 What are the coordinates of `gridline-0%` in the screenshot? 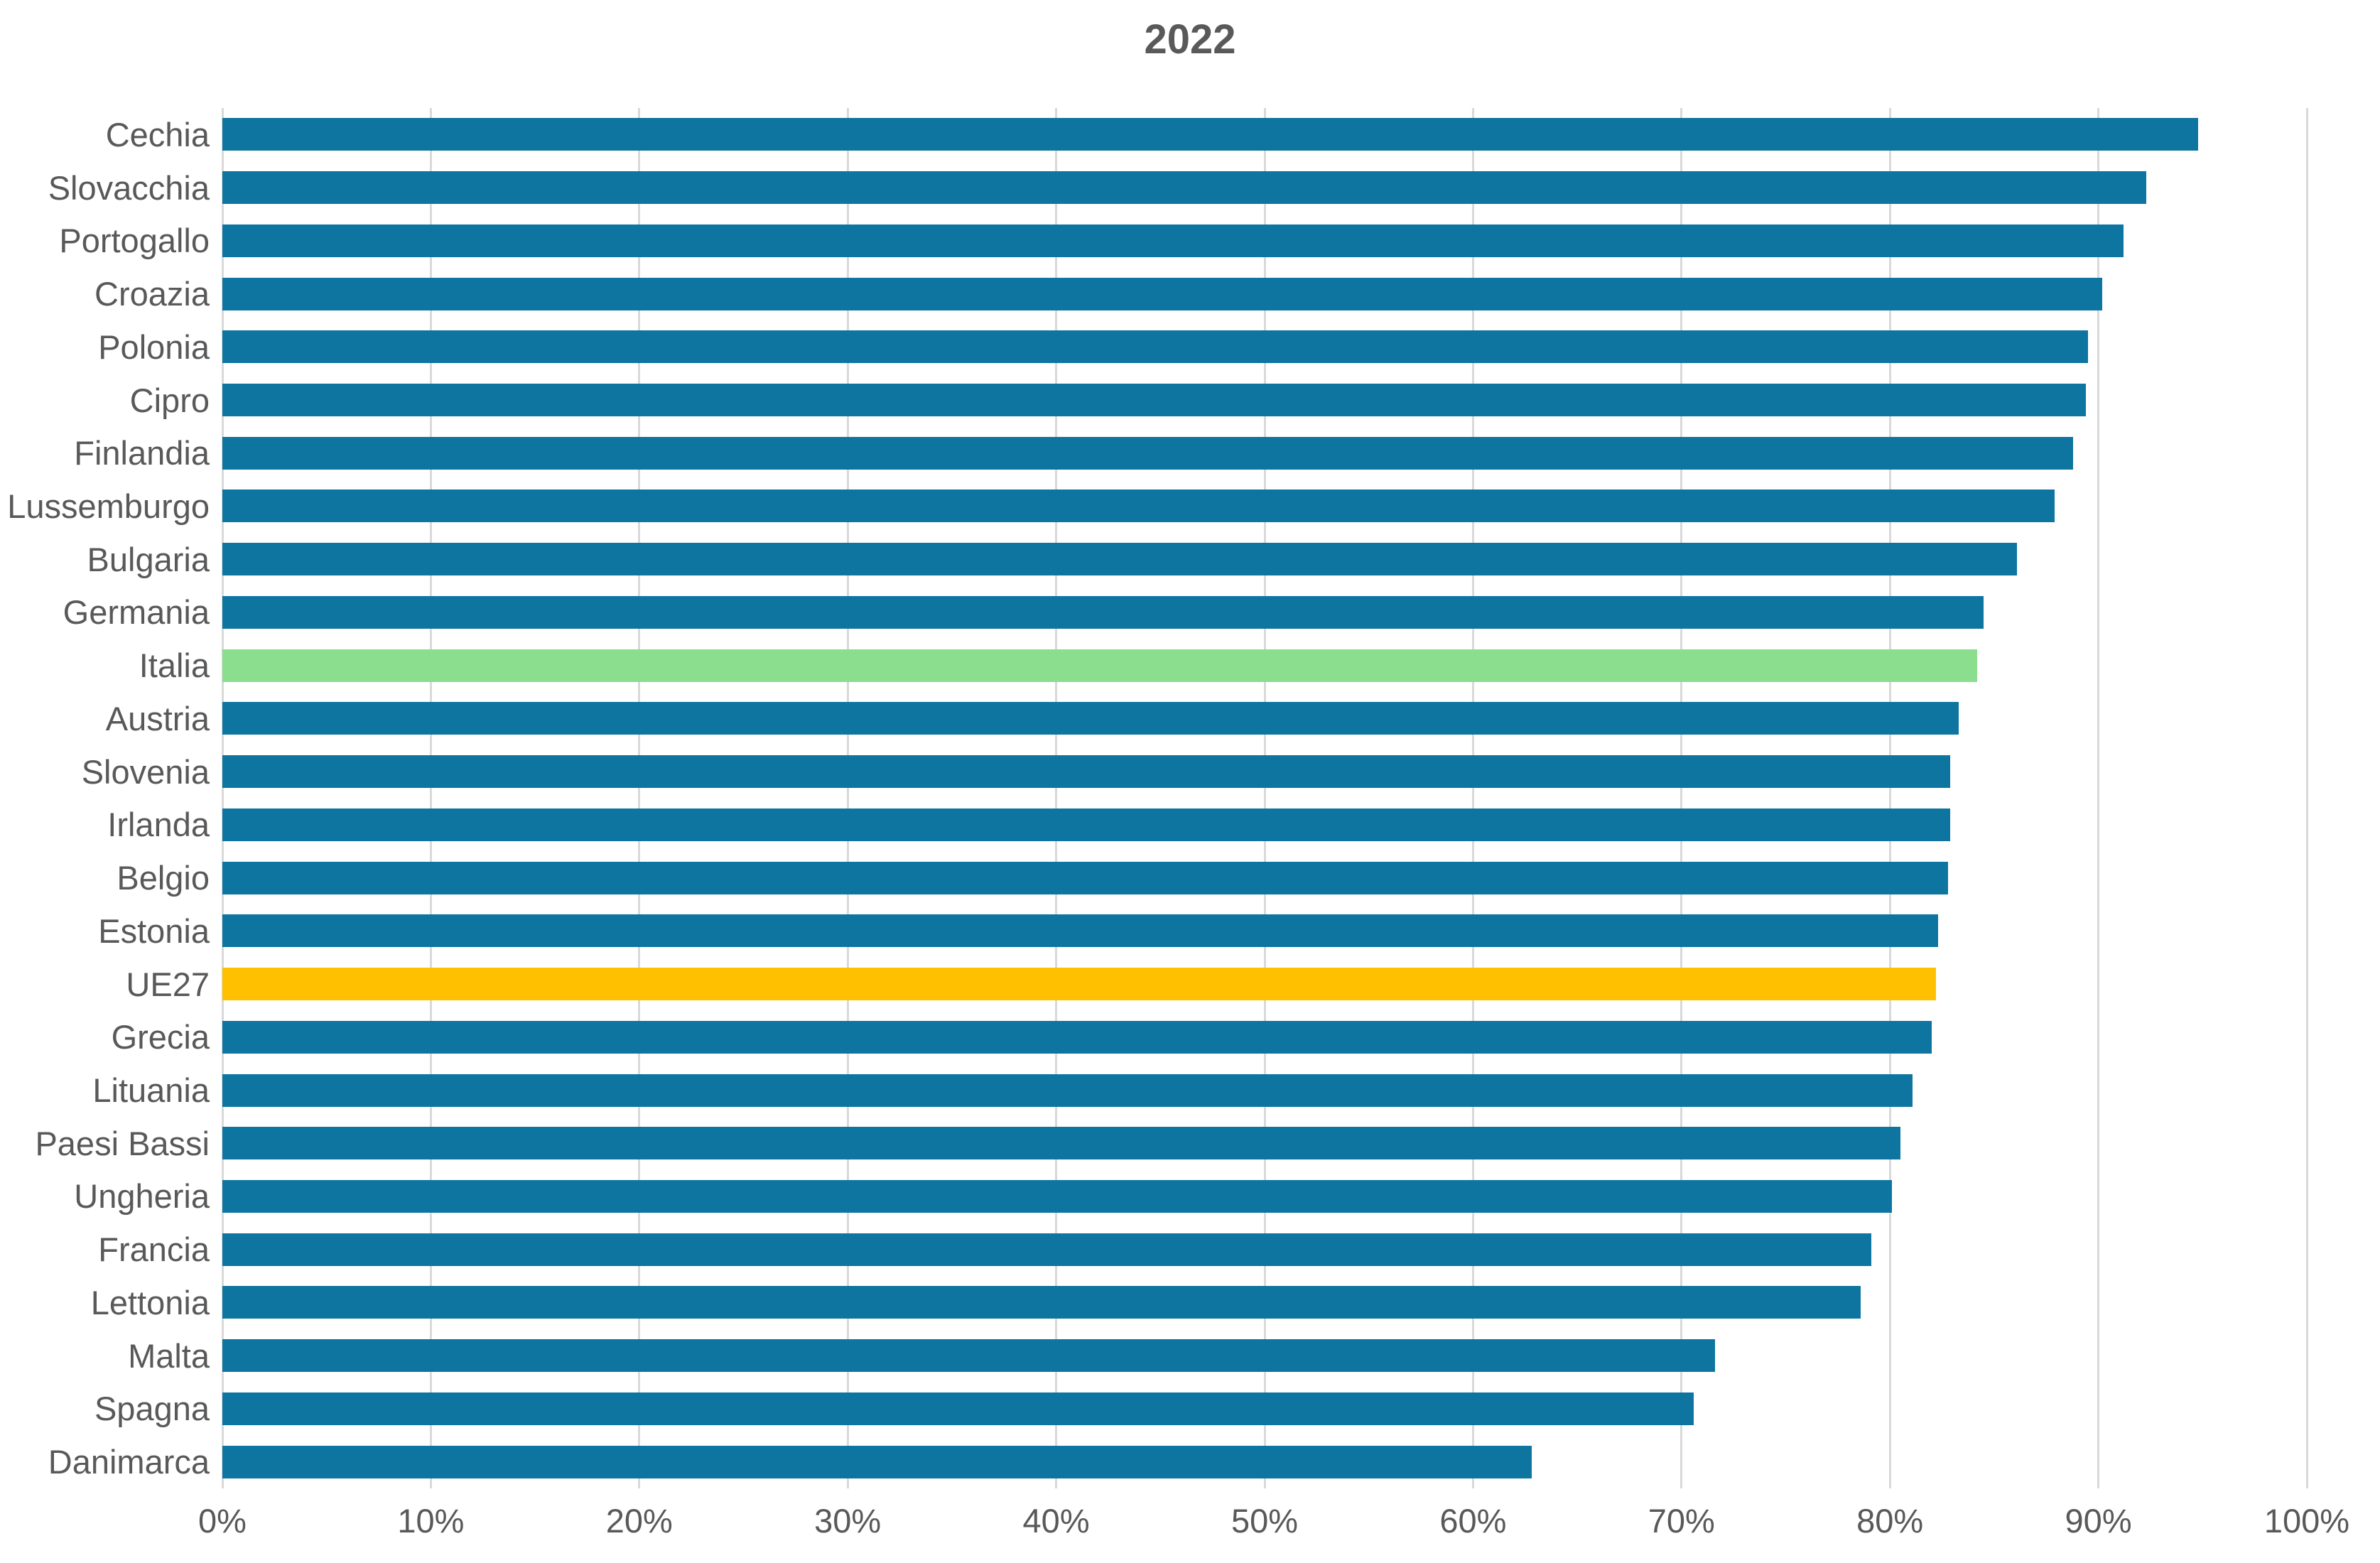 It's located at (223, 798).